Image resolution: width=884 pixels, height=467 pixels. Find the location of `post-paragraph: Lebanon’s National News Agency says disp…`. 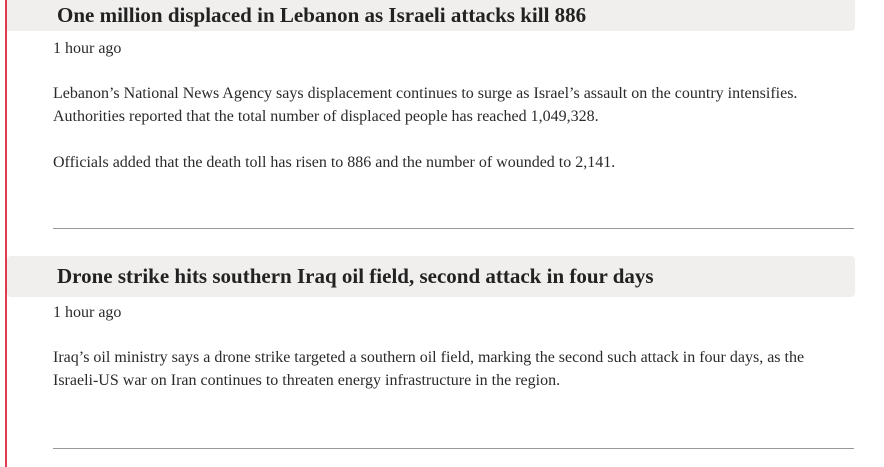

post-paragraph: Lebanon’s National News Agency says disp… is located at coordinates (425, 105).